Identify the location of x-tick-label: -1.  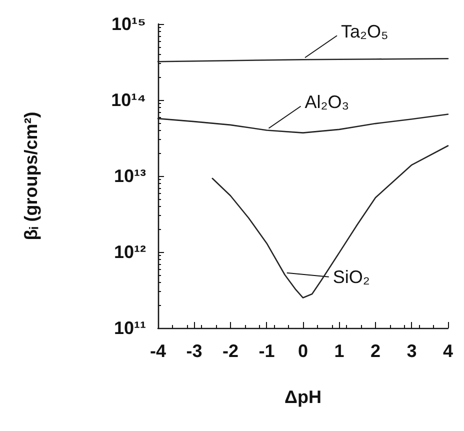
(266, 351).